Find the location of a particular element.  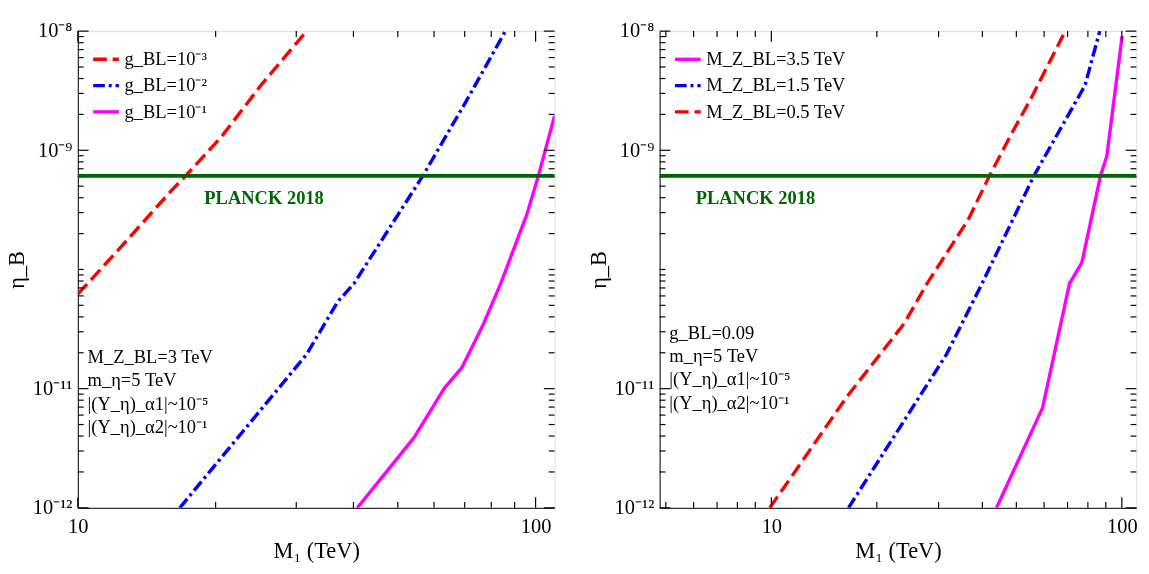

y-tick-label: 10⁻¹² is located at coordinates (634, 507).